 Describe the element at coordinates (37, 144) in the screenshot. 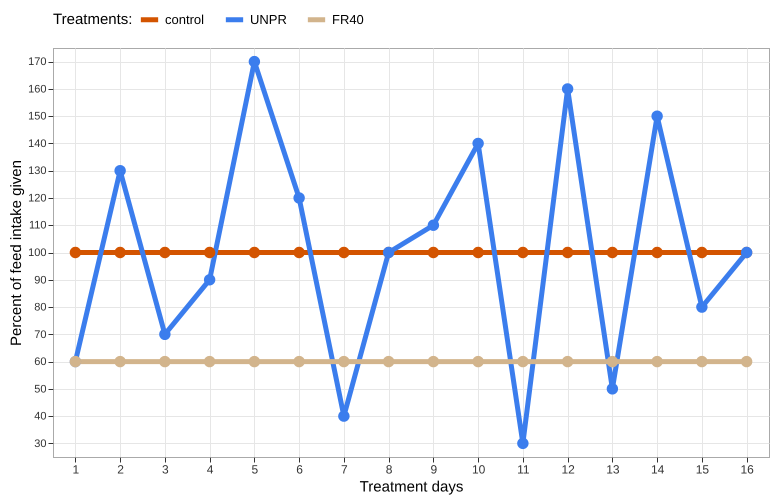

I see `y-tick-label: 140` at that location.